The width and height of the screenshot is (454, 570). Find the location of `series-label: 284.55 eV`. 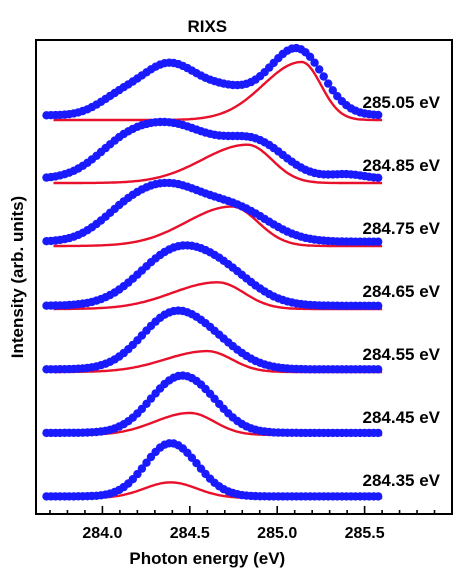

series-label: 284.55 eV is located at coordinates (401, 354).